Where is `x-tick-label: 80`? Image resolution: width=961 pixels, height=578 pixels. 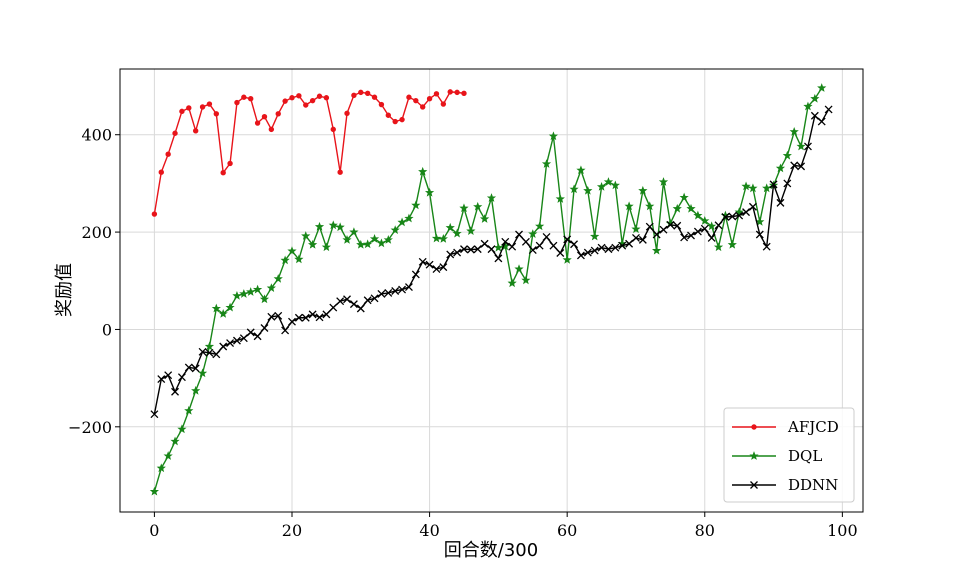
x-tick-label: 80 is located at coordinates (705, 530).